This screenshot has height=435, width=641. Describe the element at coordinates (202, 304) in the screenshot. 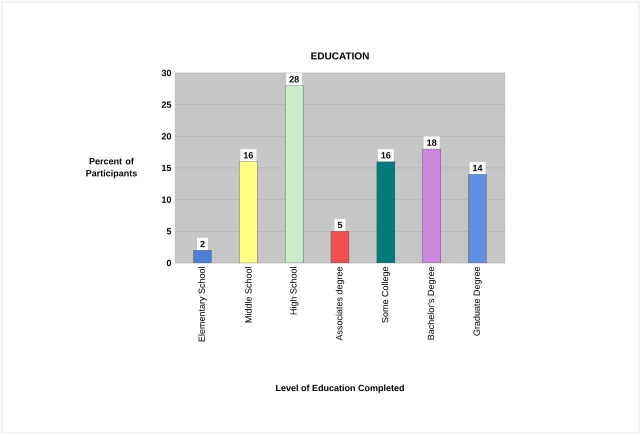

I see `x-tick-label: Elementary School` at that location.